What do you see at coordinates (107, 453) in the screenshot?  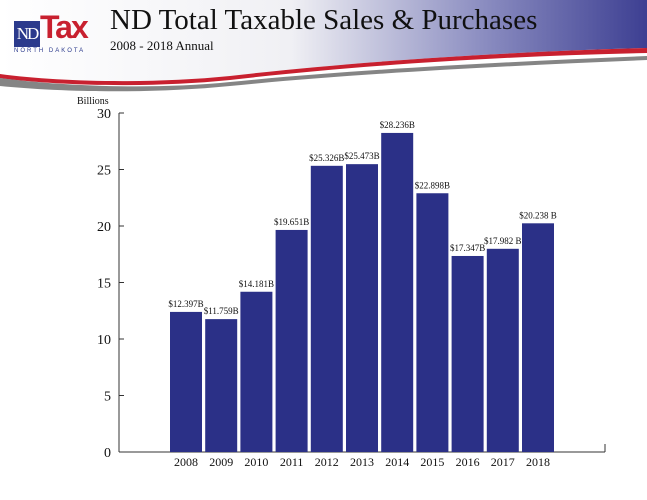 I see `y-tick-label: 0` at bounding box center [107, 453].